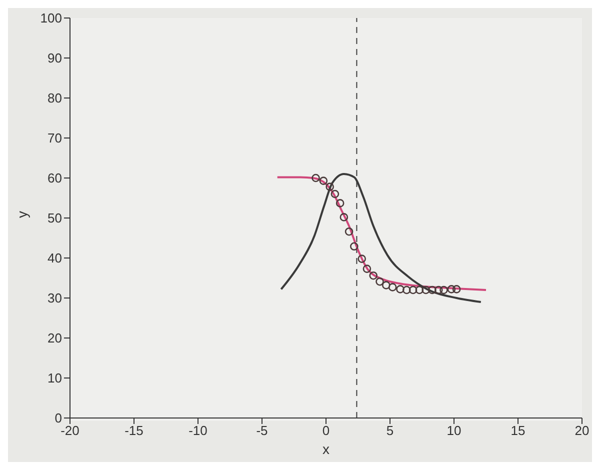 Image resolution: width=600 pixels, height=470 pixels. I want to click on y-tick-label: 20, so click(55, 338).